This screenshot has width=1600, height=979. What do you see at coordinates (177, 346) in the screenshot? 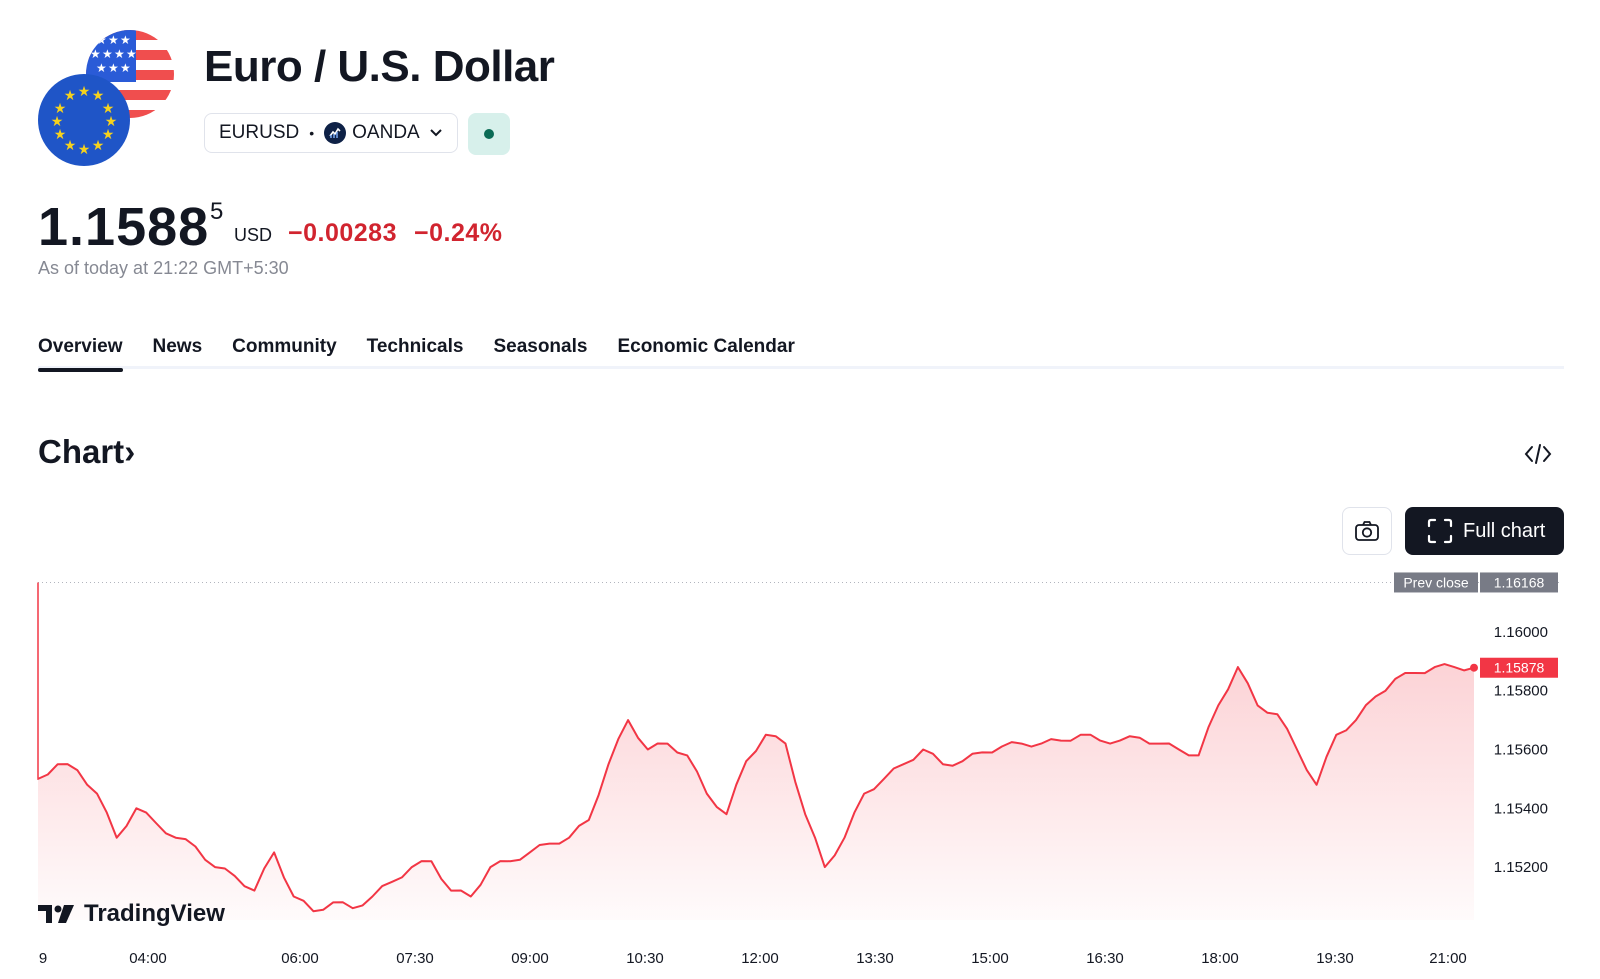
I see `tab-news: News` at bounding box center [177, 346].